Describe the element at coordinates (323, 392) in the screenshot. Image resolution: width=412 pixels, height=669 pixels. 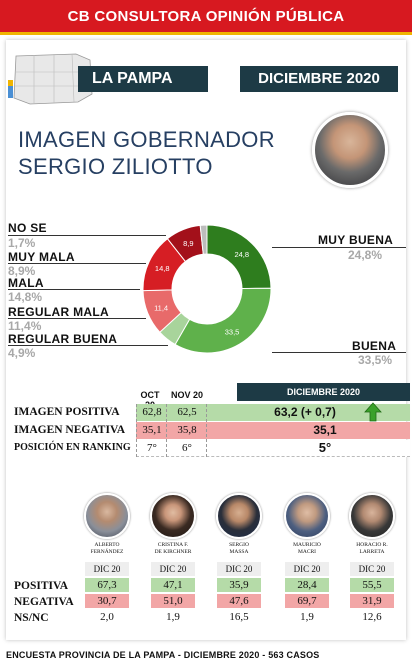
I see `col-header-dic: DICIEMBRE 2020` at that location.